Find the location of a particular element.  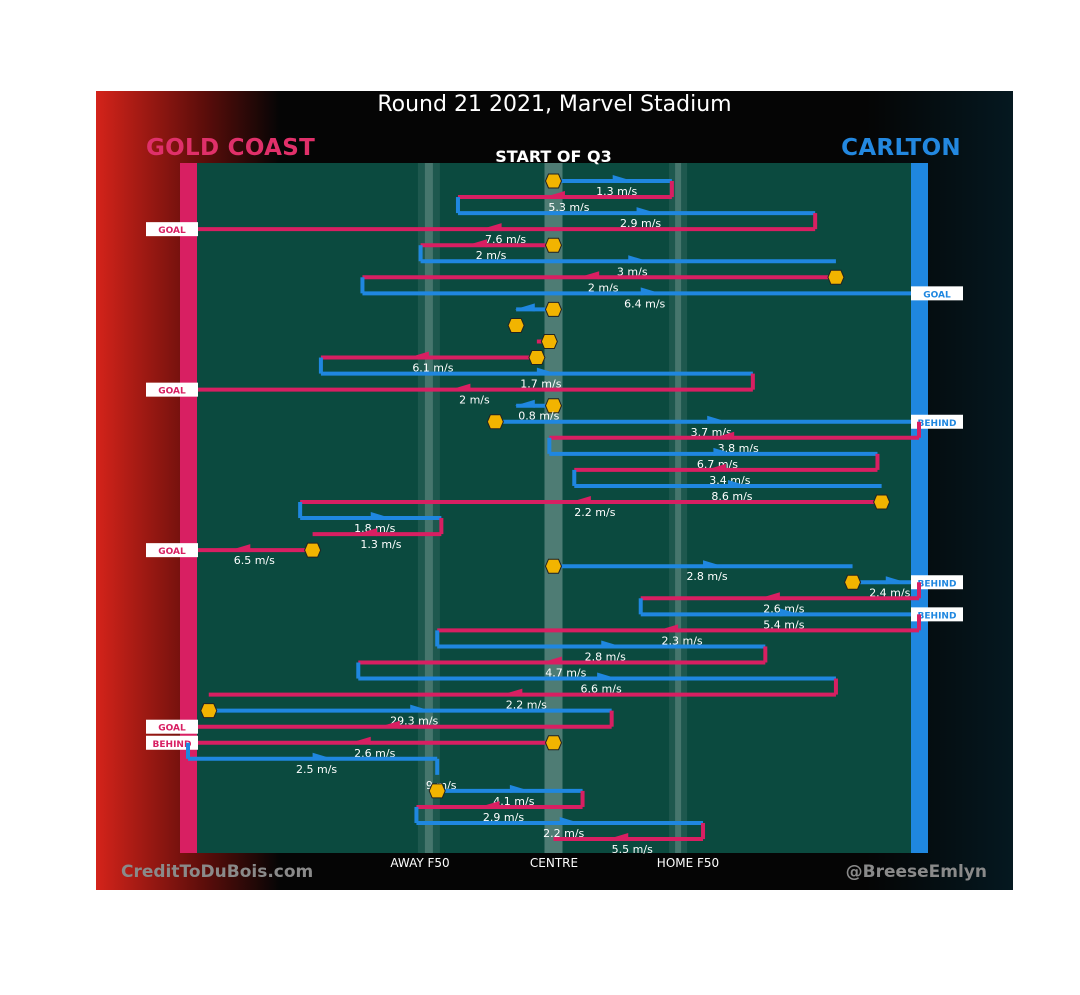

chart-title: Round 21 2021, Marvel Stadium is located at coordinates (554, 104).